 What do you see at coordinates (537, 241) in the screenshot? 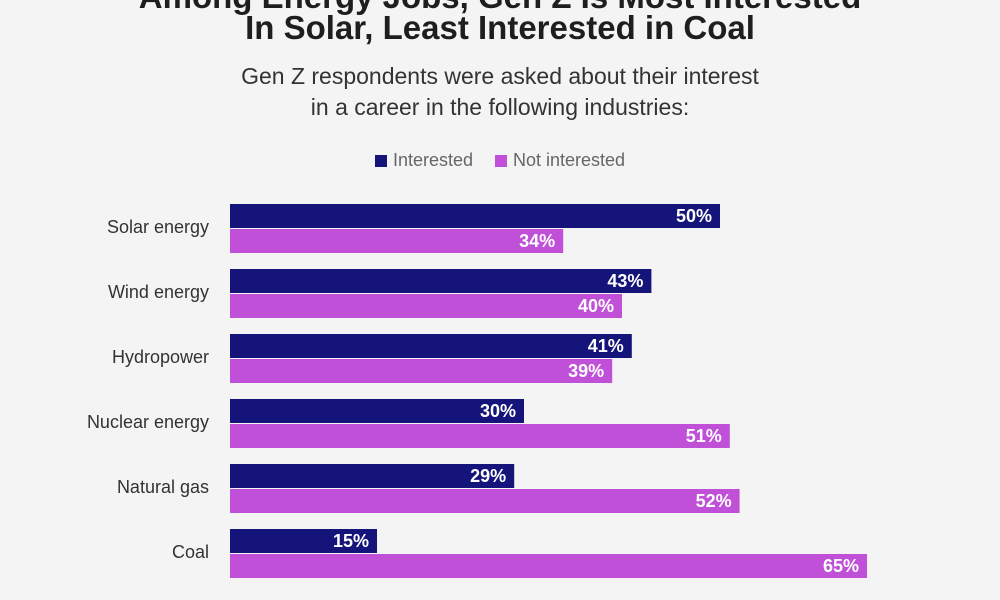
I see `data-label-not-interested: 34%` at bounding box center [537, 241].